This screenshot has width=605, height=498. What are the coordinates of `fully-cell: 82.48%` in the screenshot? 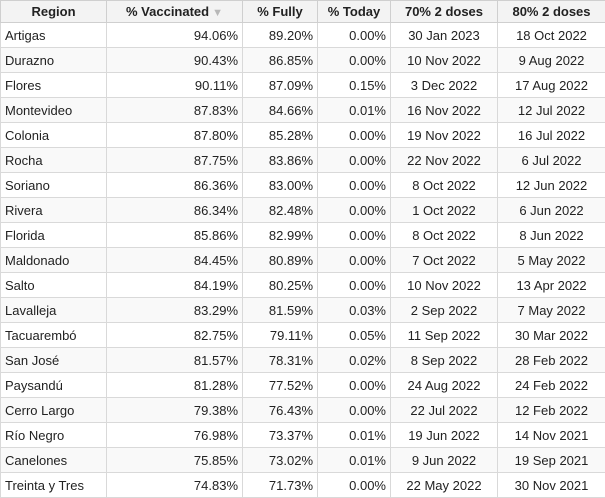 It's located at (280, 210).